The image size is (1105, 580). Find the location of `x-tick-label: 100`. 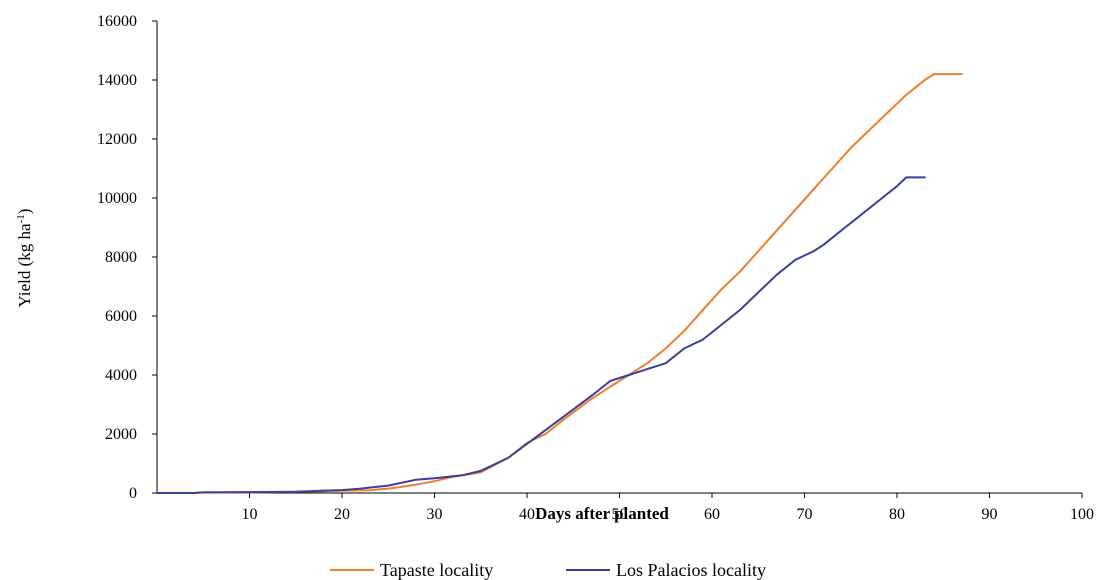

x-tick-label: 100 is located at coordinates (1082, 514).